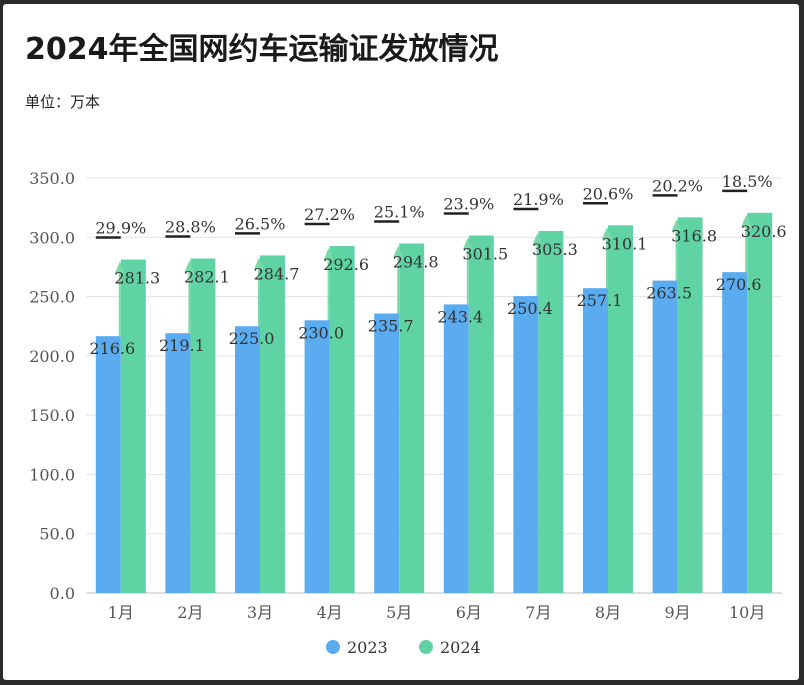  What do you see at coordinates (57, 534) in the screenshot?
I see `y-tick-label: 50.0` at bounding box center [57, 534].